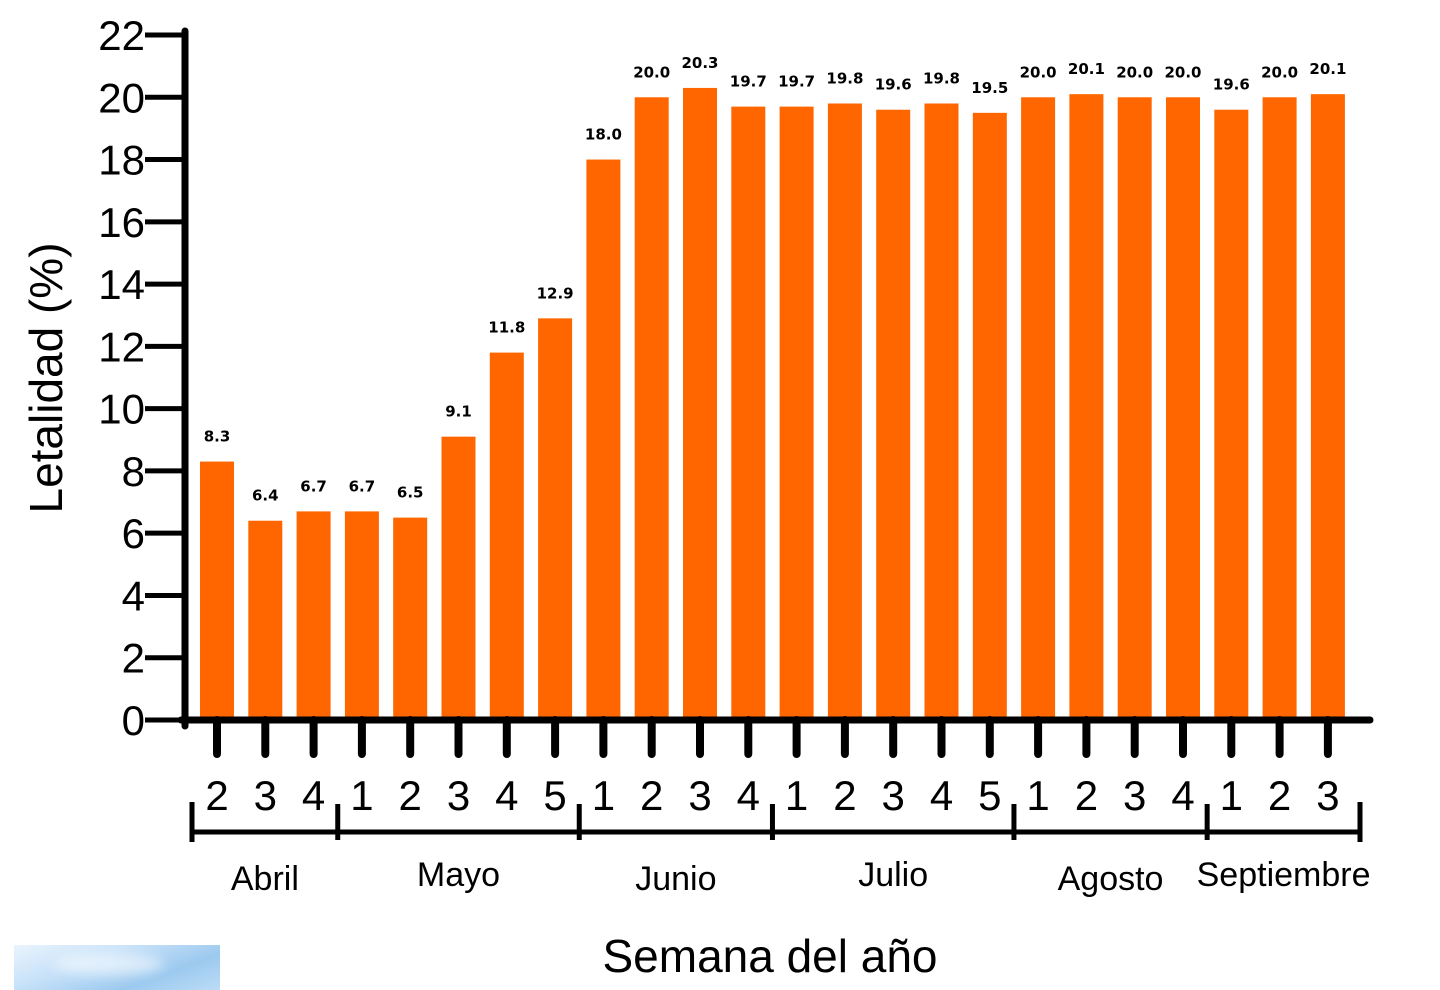 The width and height of the screenshot is (1440, 990). What do you see at coordinates (121, 160) in the screenshot?
I see `y-tick-label: 18` at bounding box center [121, 160].